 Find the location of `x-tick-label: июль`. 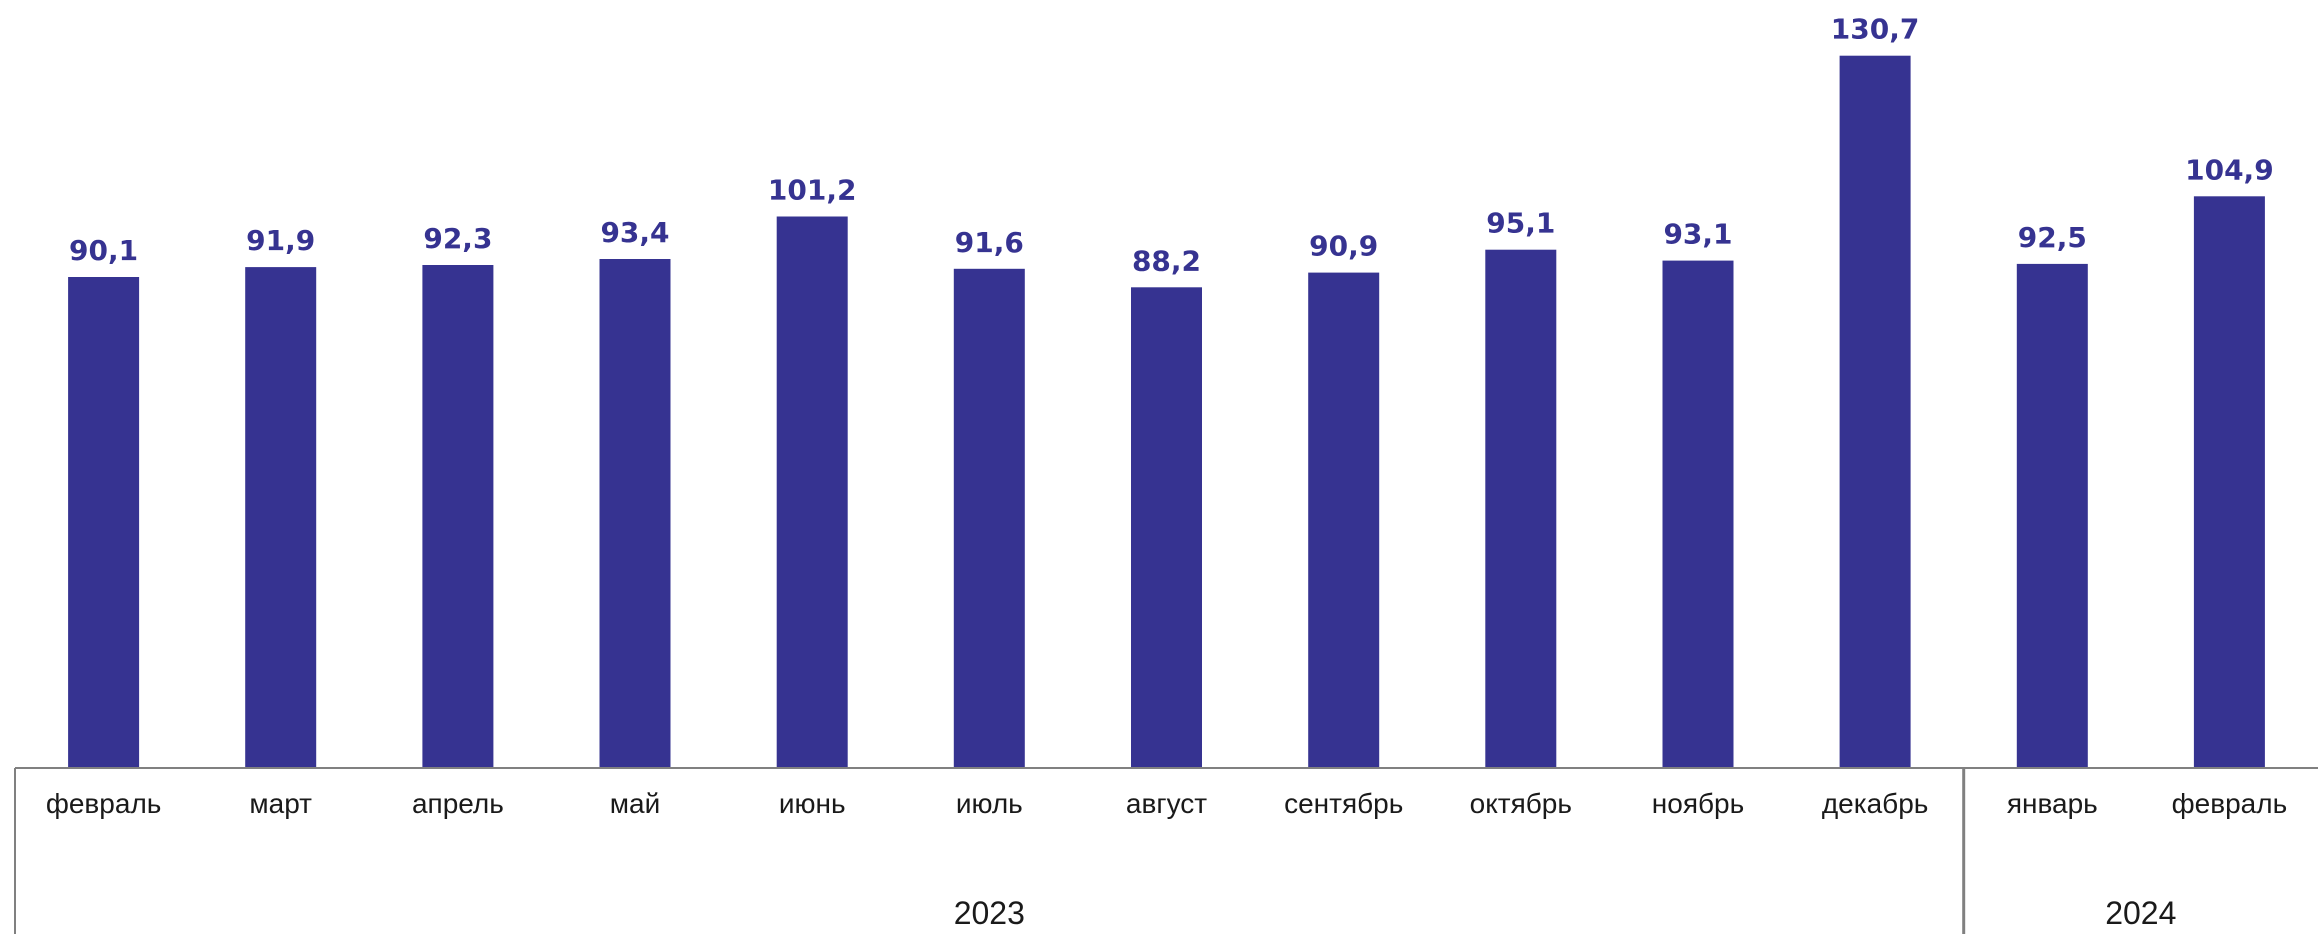

x-tick-label: июль is located at coordinates (989, 803).